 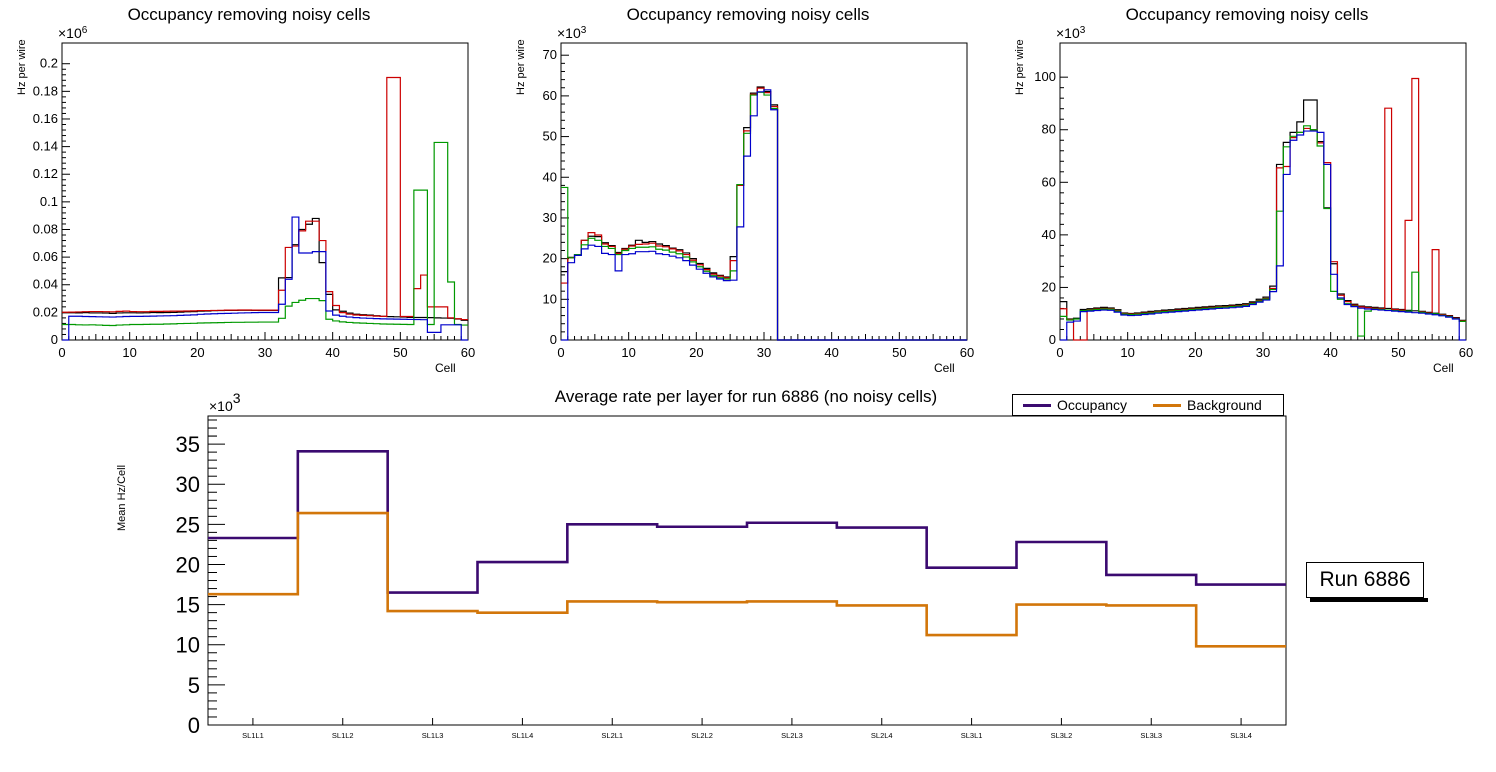 I want to click on y-tick-label: 0.16, so click(x=45, y=118).